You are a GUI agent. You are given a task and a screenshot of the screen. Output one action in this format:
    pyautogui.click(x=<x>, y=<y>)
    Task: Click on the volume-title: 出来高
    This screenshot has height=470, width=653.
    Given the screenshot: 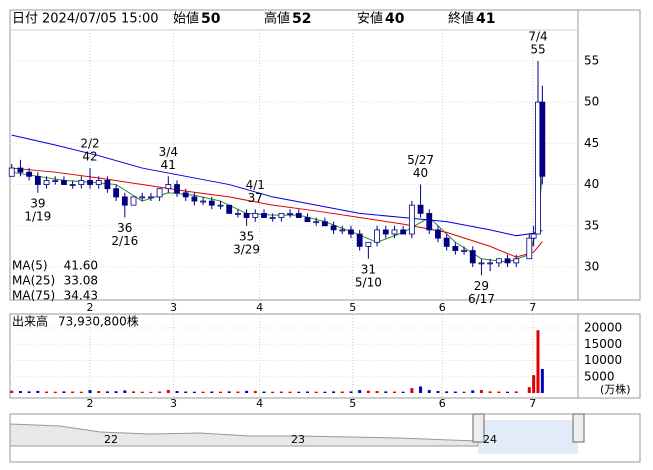 What is the action you would take?
    pyautogui.click(x=30, y=321)
    